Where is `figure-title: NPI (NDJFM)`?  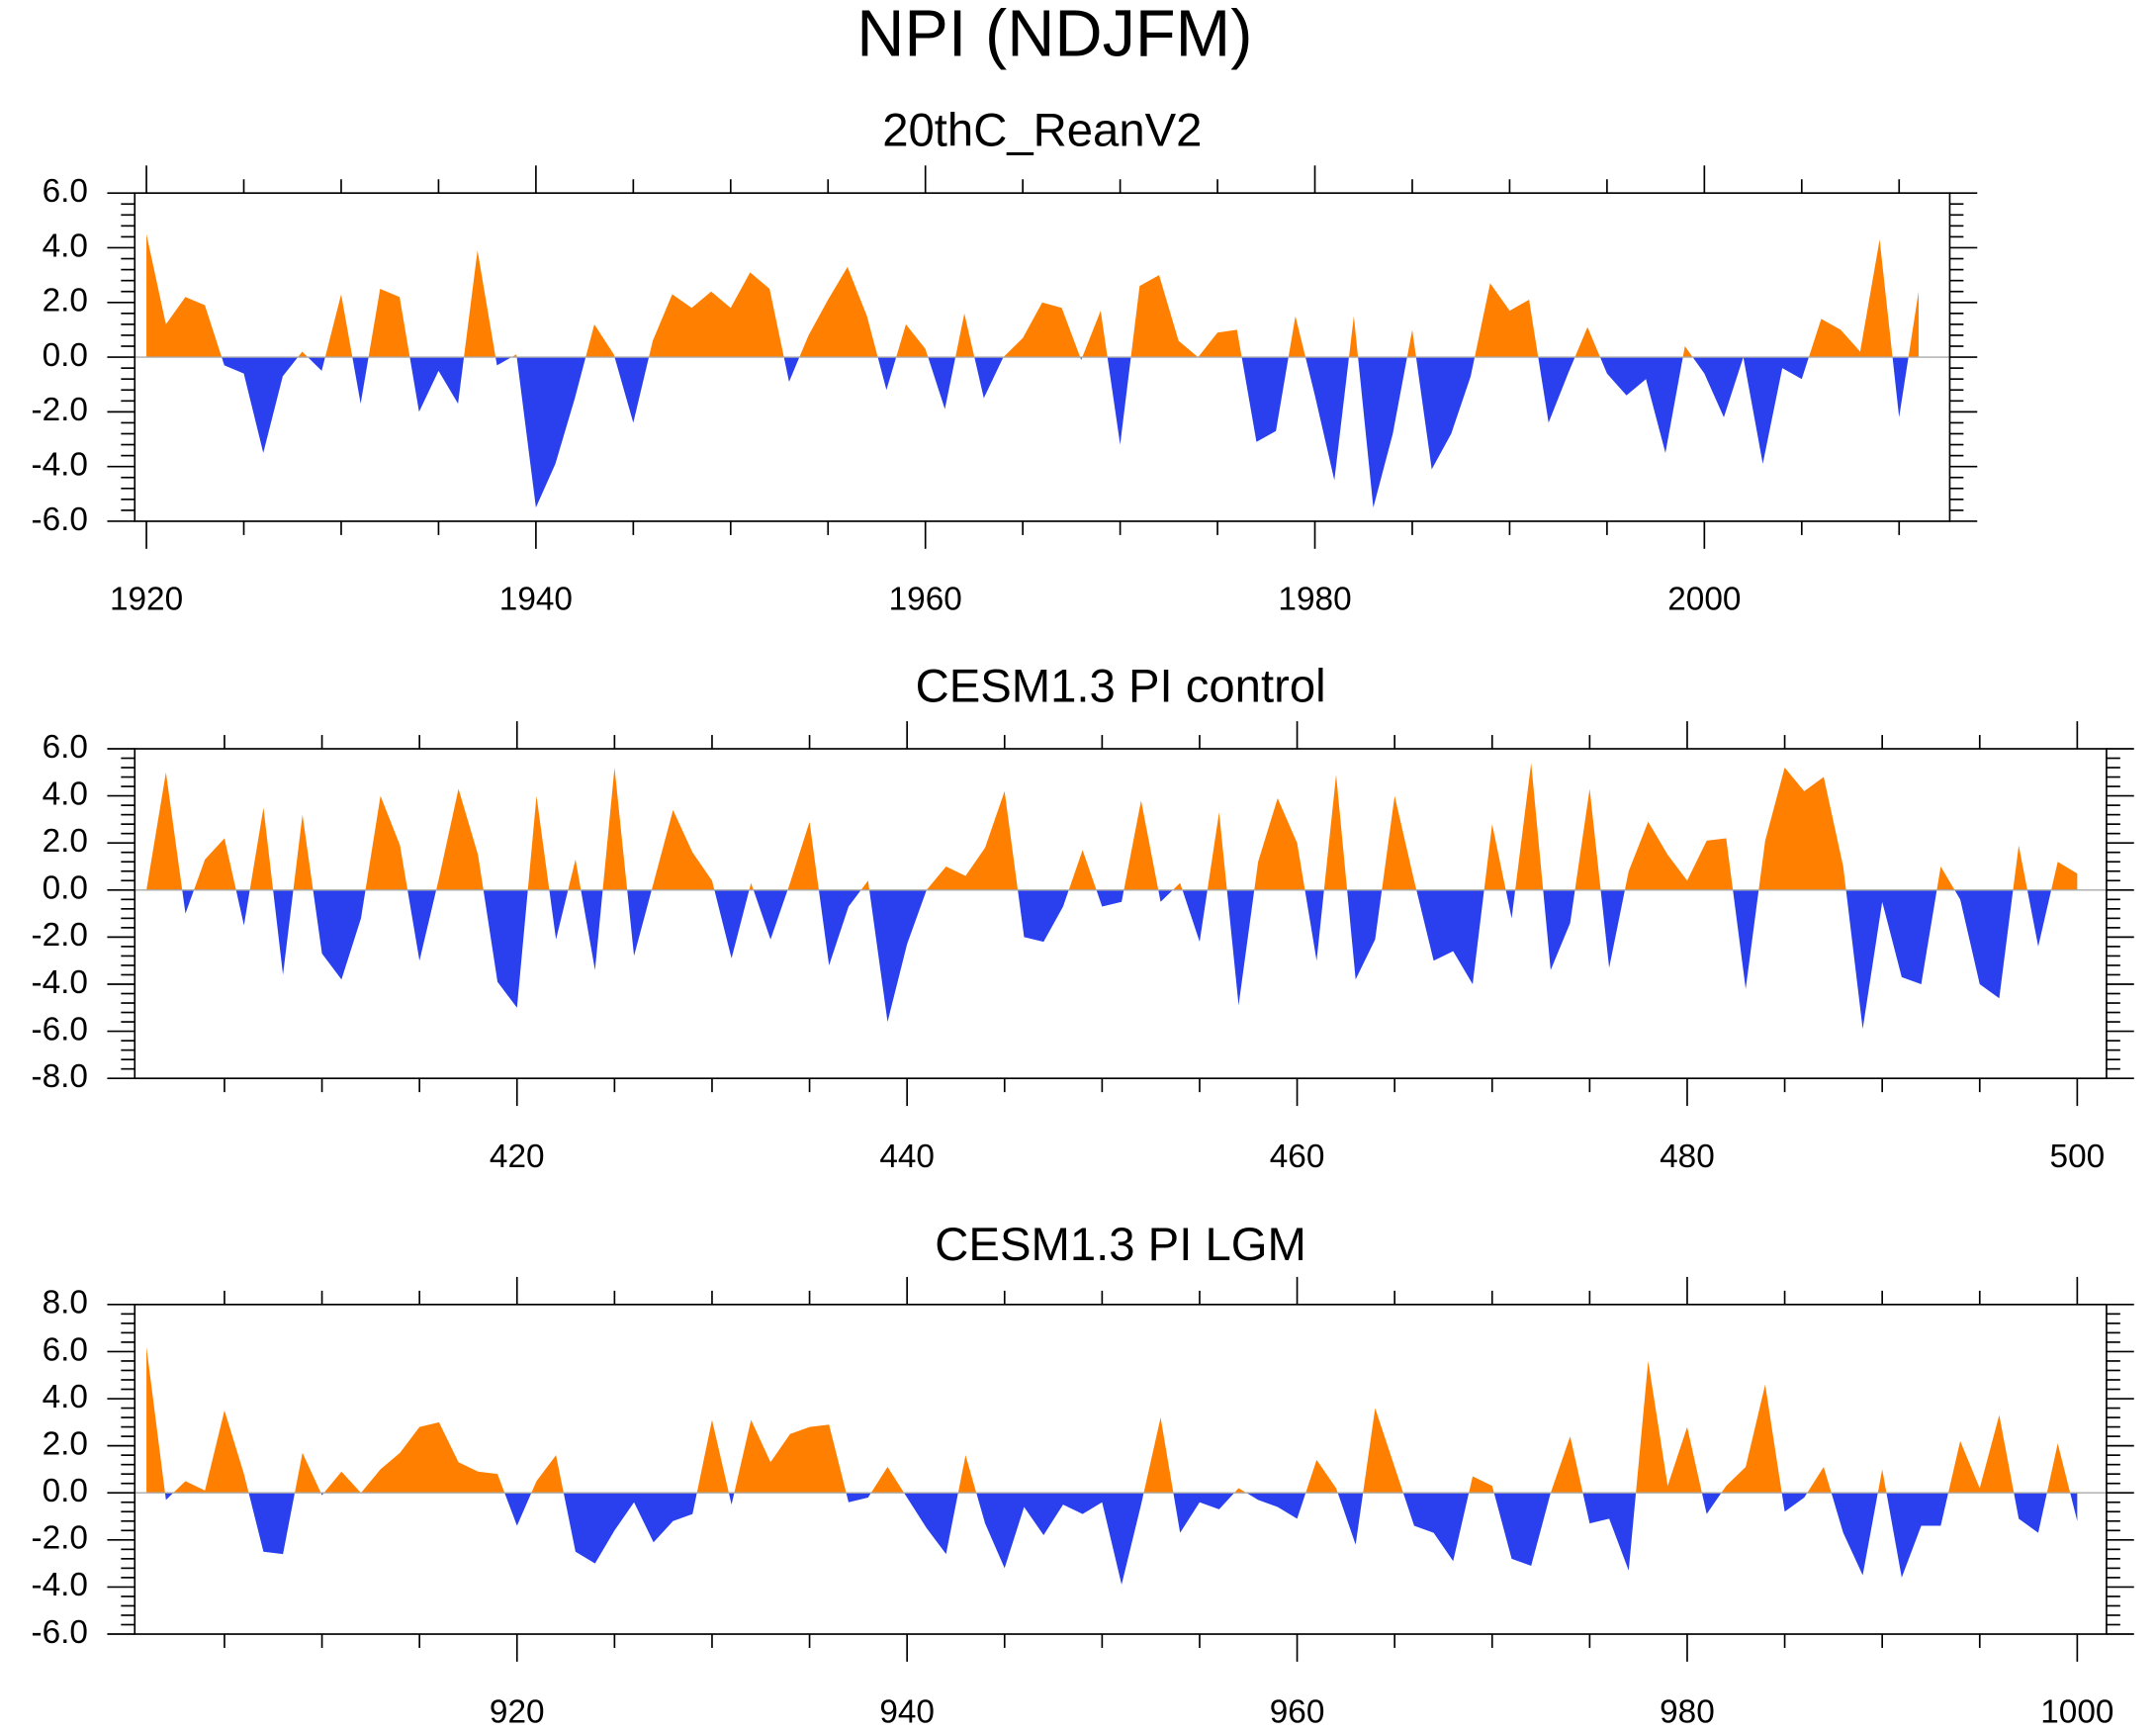 figure-title: NPI (NDJFM) is located at coordinates (1054, 35).